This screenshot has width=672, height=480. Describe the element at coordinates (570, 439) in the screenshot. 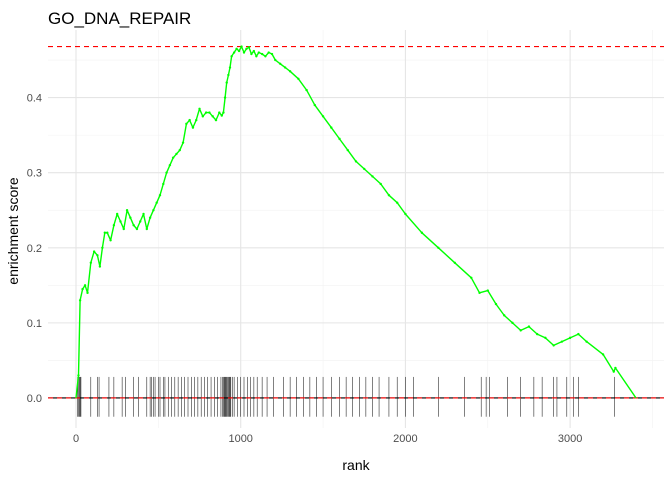

I see `x-tick-label: 3000` at that location.